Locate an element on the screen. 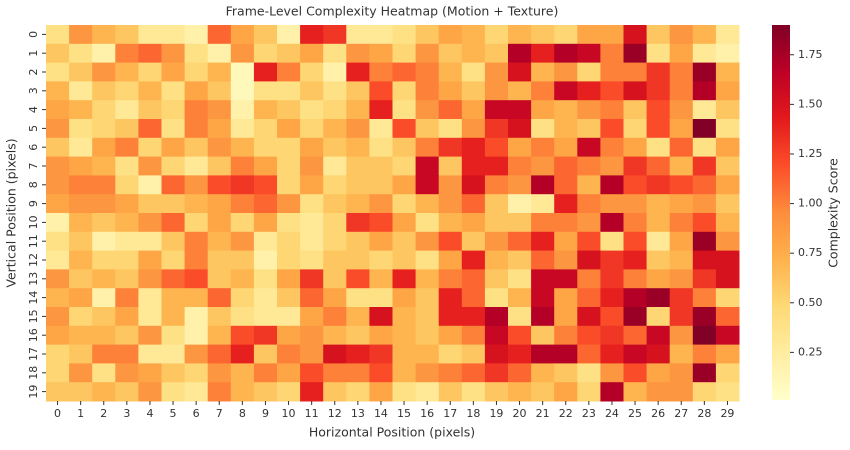 The height and width of the screenshot is (450, 850). colorbar-tick-label: 1.75 is located at coordinates (810, 54).